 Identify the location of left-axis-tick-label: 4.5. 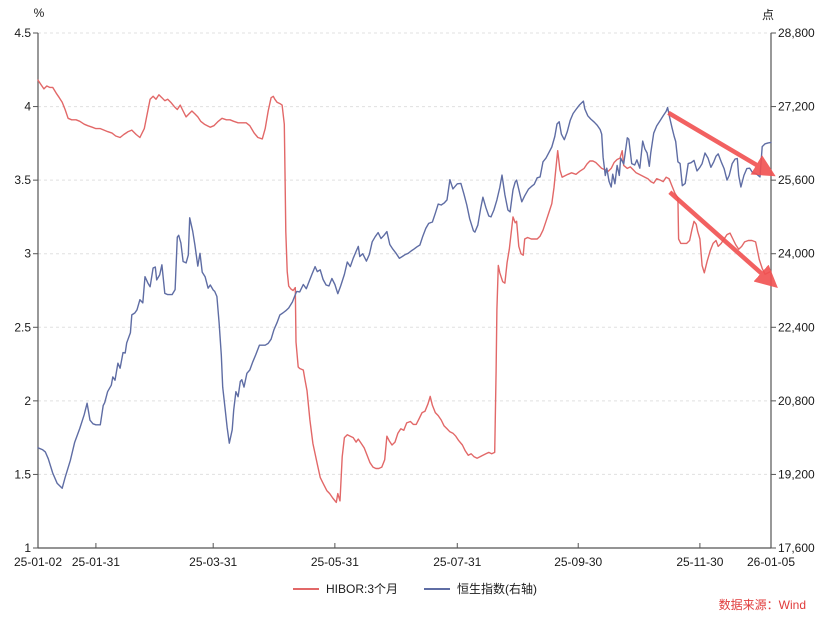
(22, 33).